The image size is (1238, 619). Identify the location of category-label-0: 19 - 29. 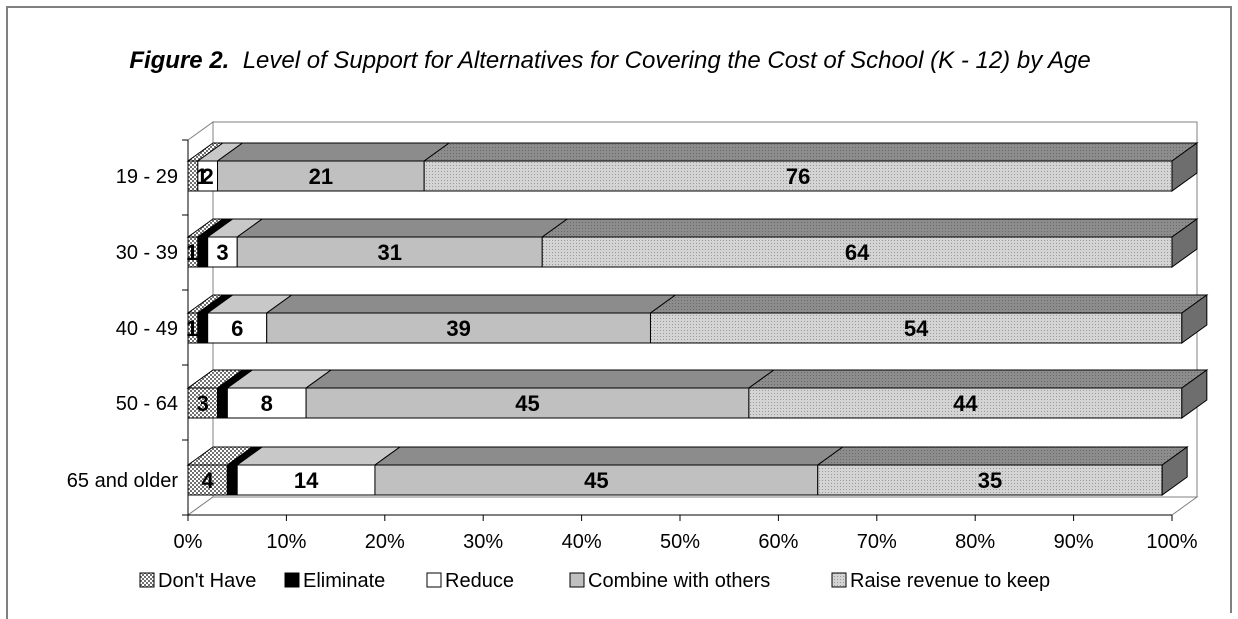
(147, 177).